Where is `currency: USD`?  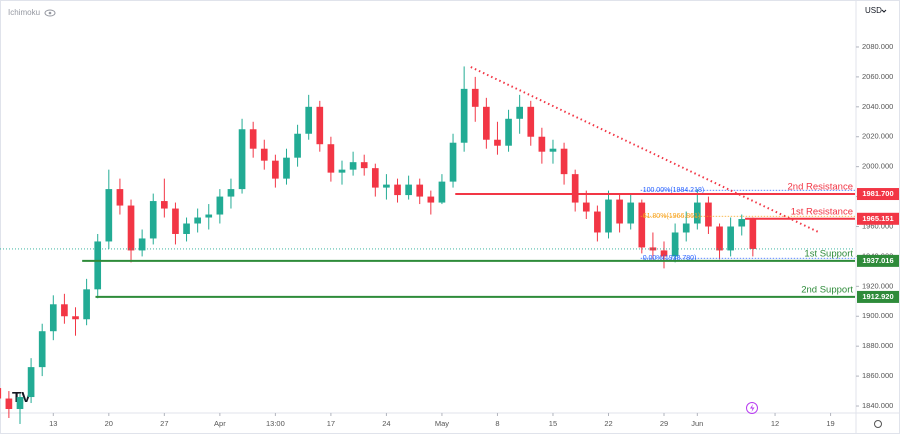 currency: USD is located at coordinates (873, 10).